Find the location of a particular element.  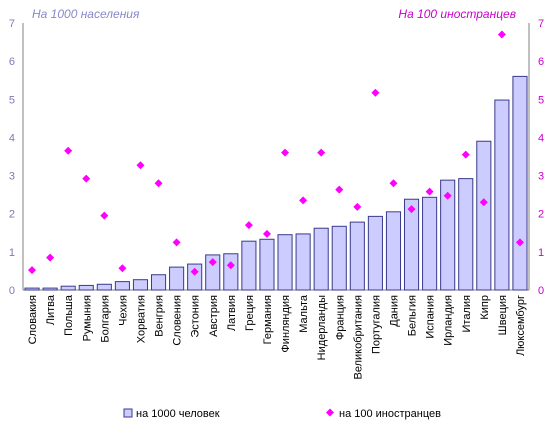

left-tick-label: 5 is located at coordinates (12, 100).